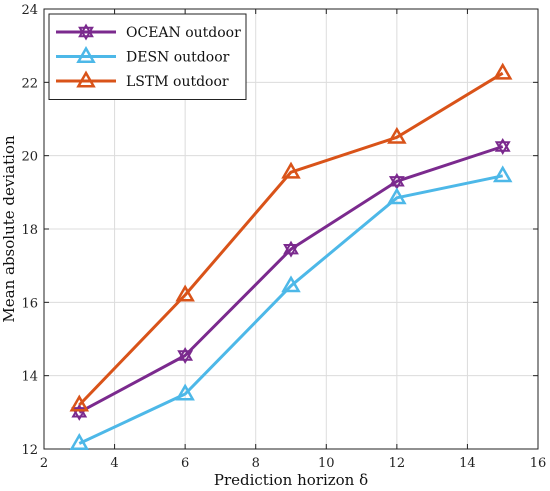 This screenshot has width=550, height=491. I want to click on x-tick-label: 2, so click(44, 463).